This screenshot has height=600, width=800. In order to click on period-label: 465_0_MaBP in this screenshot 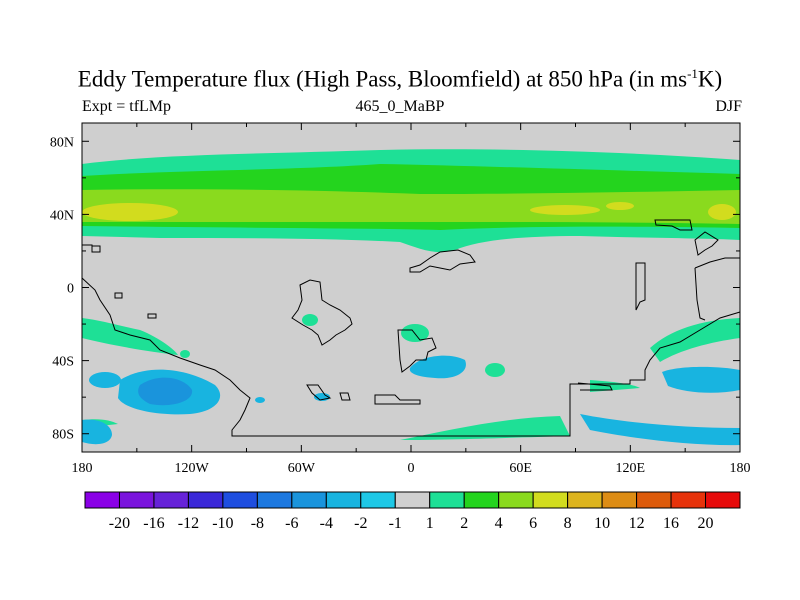, I will do `click(400, 106)`.